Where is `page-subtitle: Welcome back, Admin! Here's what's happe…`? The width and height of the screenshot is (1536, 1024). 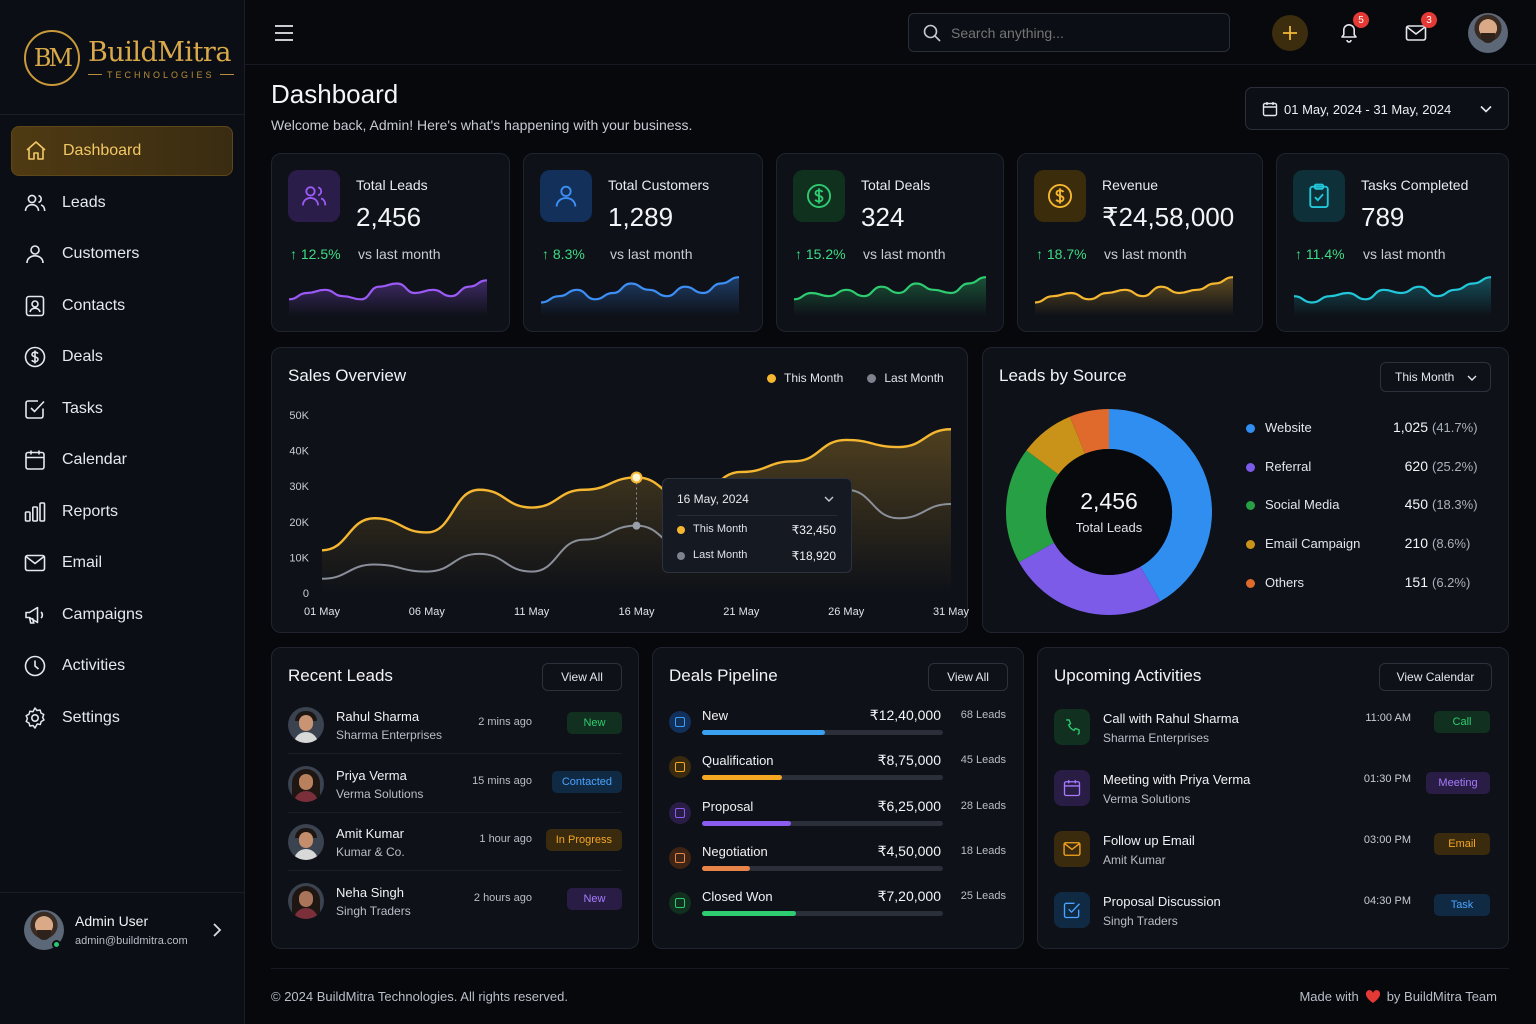 page-subtitle: Welcome back, Admin! Here's what's happe… is located at coordinates (482, 125).